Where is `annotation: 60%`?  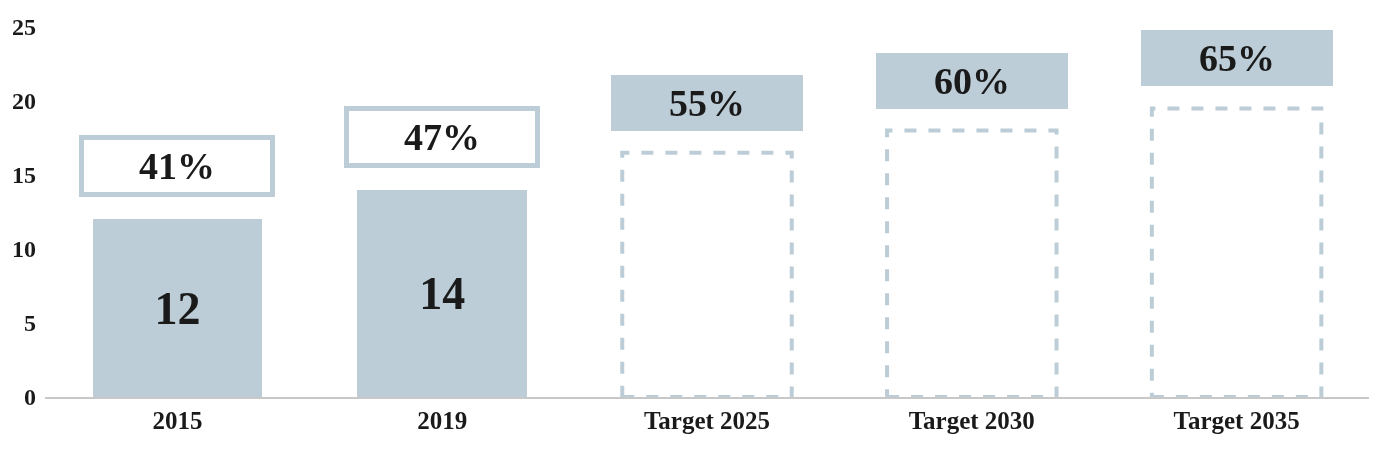 annotation: 60% is located at coordinates (972, 81).